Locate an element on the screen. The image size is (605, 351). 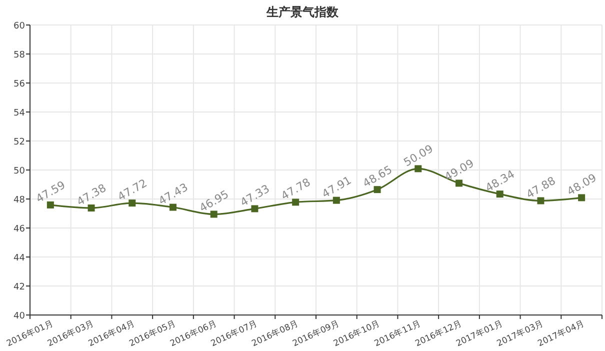
y-tick-label: 60 is located at coordinates (20, 27).